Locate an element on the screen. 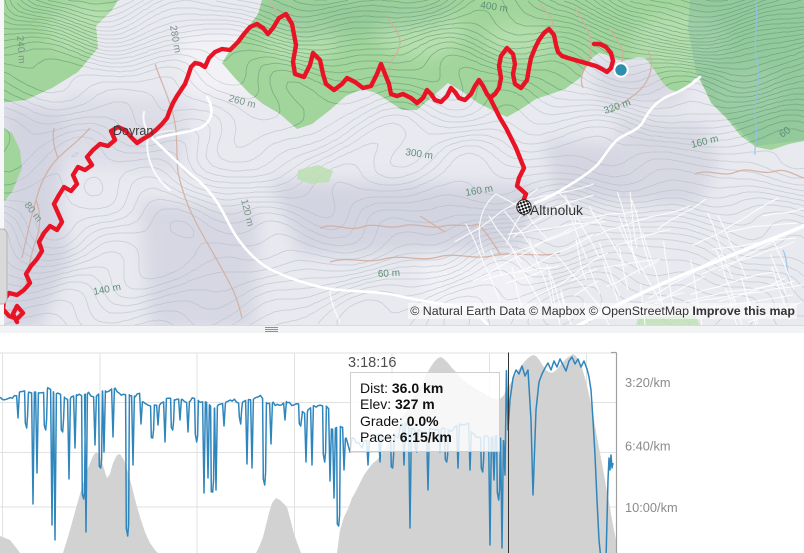 The height and width of the screenshot is (553, 804). svg-text: 280 m is located at coordinates (175, 39).